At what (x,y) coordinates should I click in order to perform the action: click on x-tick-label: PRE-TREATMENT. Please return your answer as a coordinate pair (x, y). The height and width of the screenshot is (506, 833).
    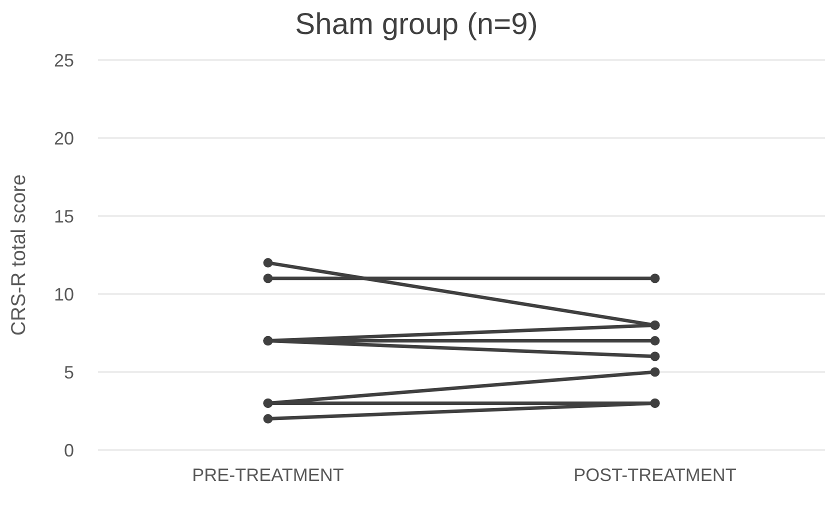
    Looking at the image, I should click on (268, 474).